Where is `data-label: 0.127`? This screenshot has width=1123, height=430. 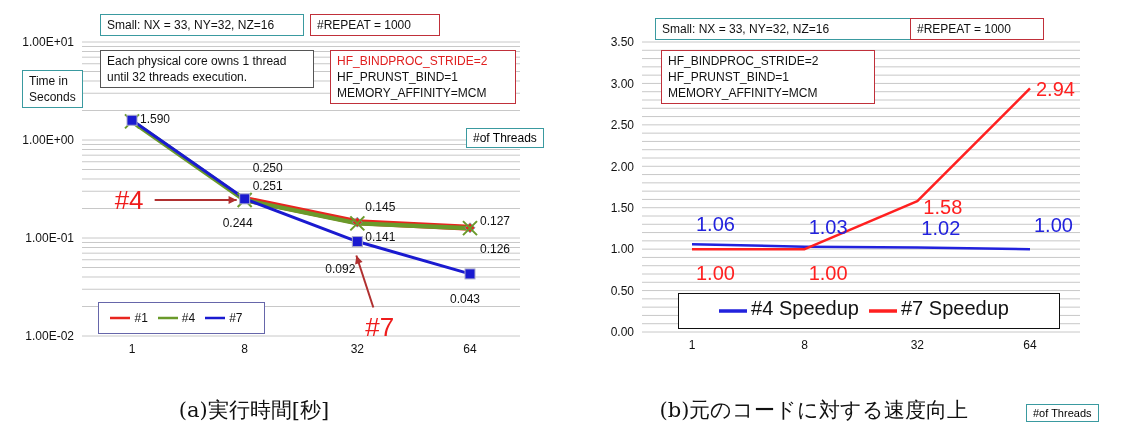 data-label: 0.127 is located at coordinates (495, 221).